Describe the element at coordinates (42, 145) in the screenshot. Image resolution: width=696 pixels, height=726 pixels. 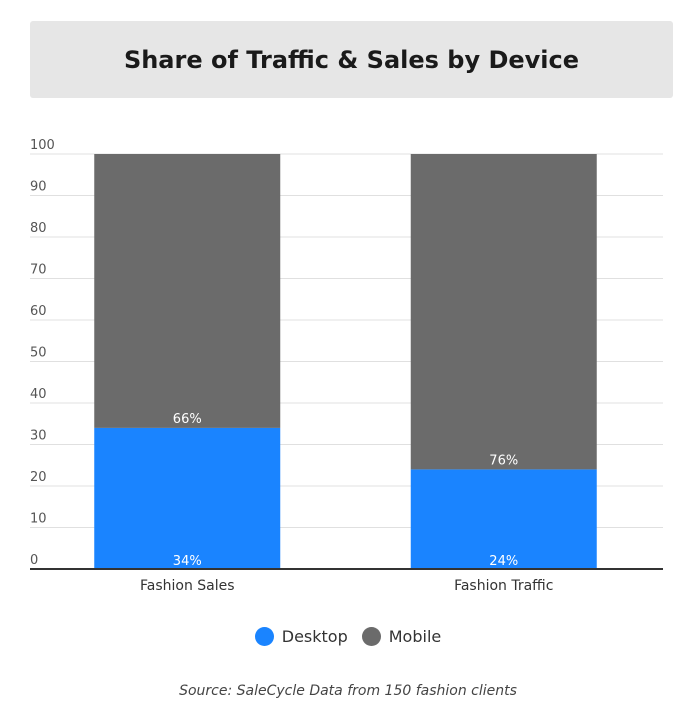
I see `y-tick-label: 100` at that location.